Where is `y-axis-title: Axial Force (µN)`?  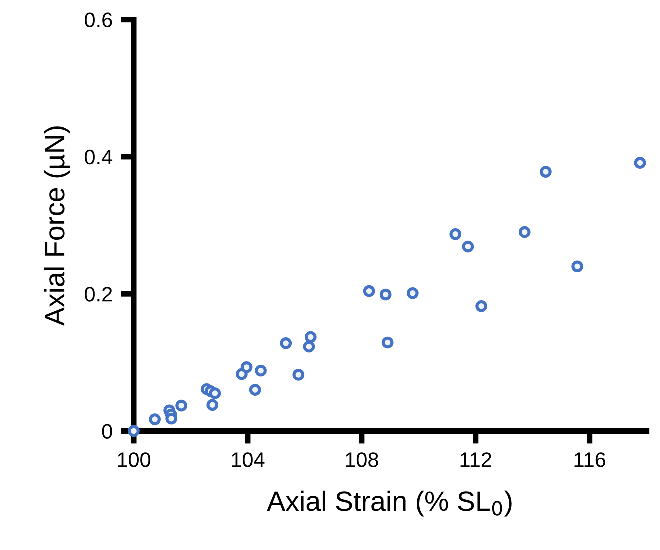
y-axis-title: Axial Force (µN) is located at coordinates (57, 226).